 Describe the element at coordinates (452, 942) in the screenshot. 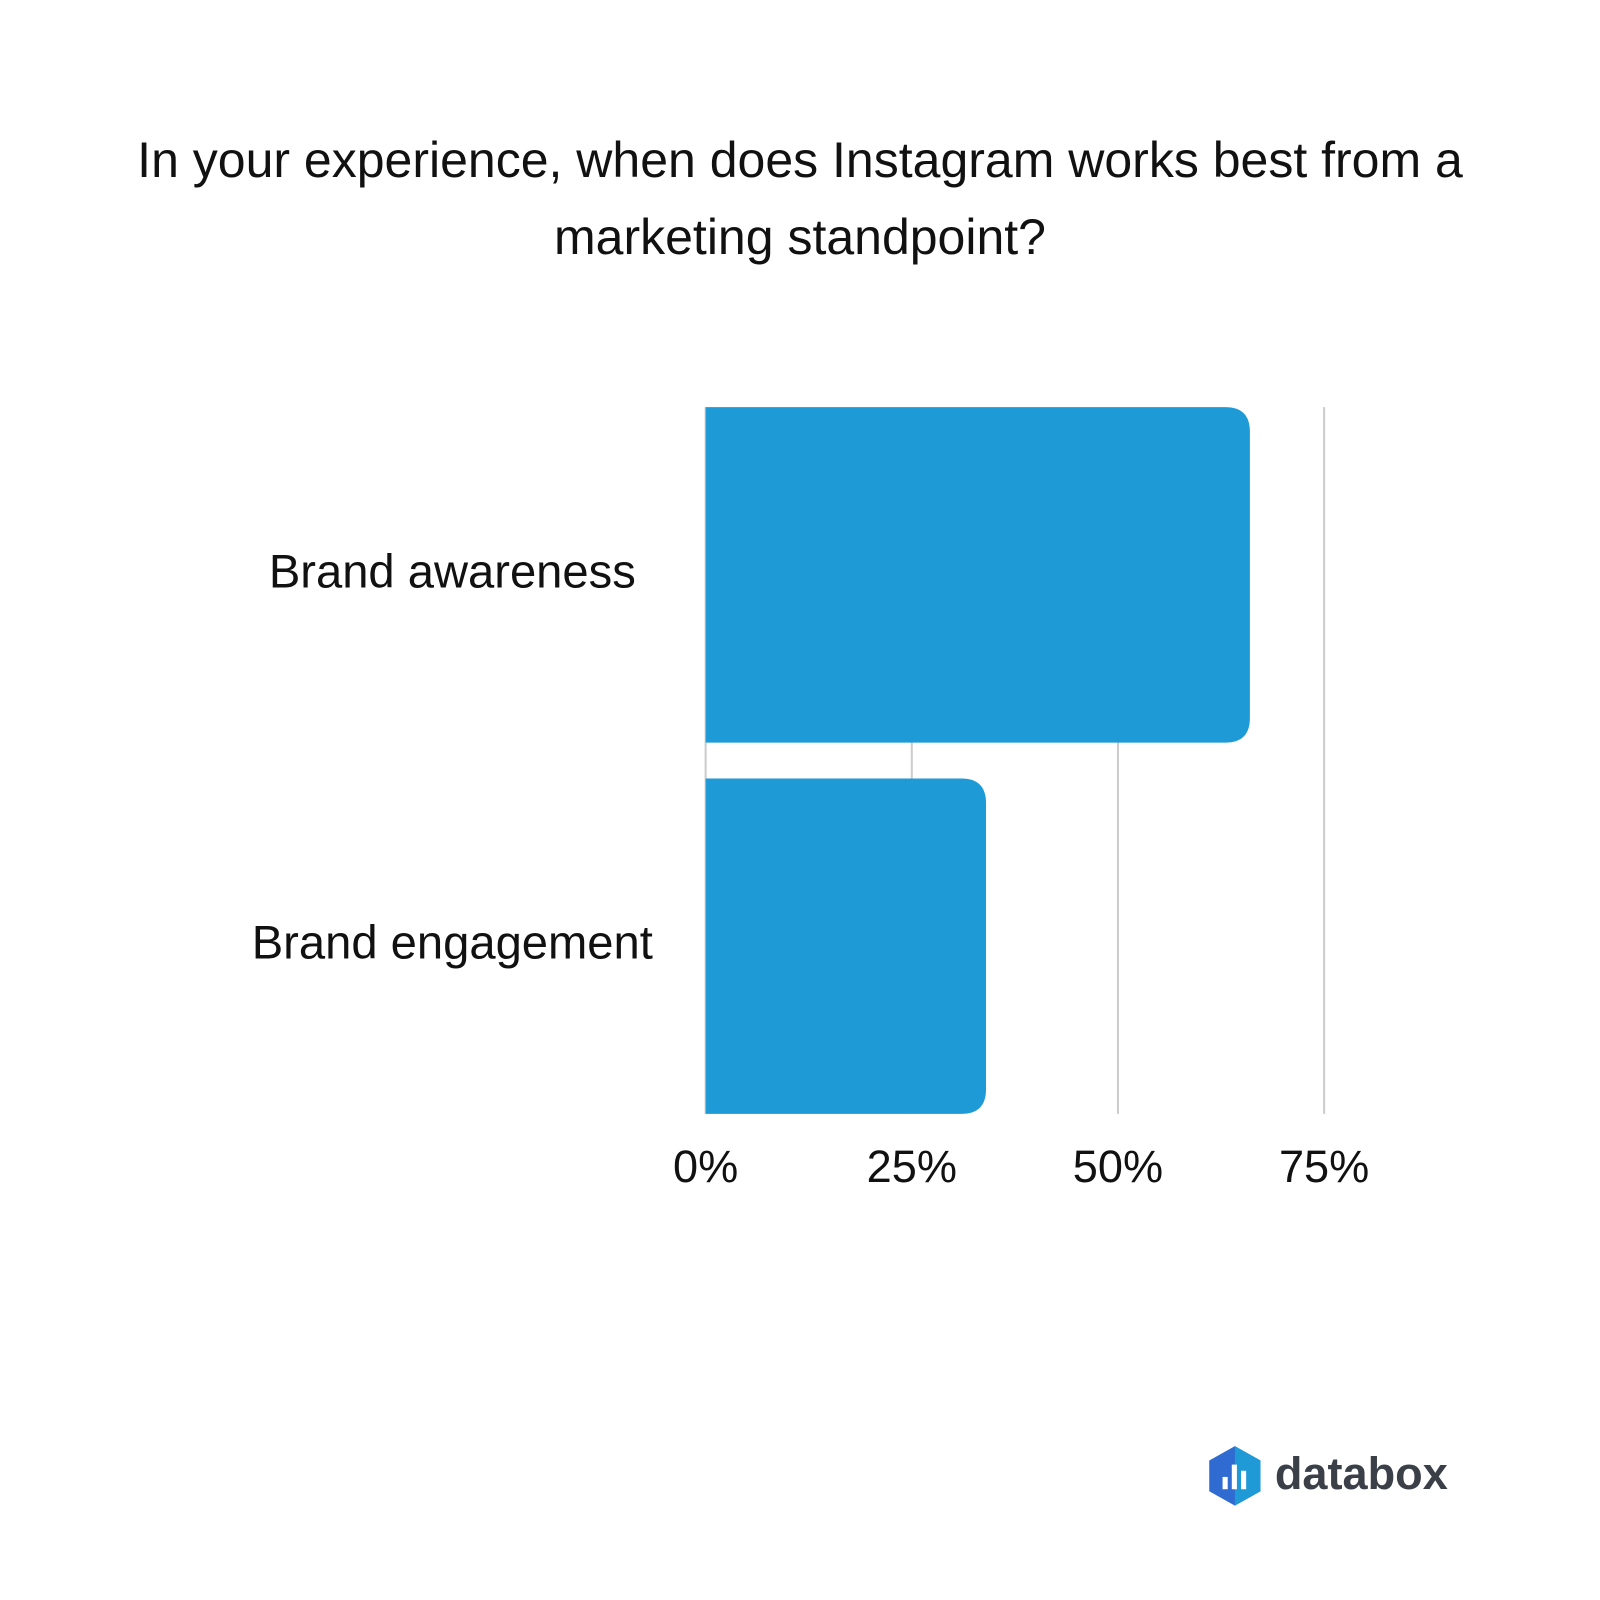

I see `y-tick-label: Brand engagement` at that location.